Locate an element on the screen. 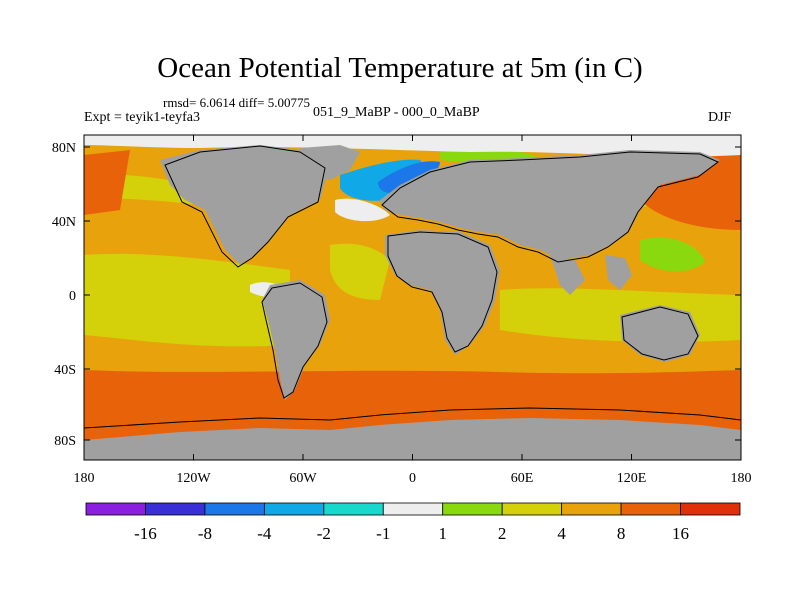  coastline-africa is located at coordinates (442, 292).